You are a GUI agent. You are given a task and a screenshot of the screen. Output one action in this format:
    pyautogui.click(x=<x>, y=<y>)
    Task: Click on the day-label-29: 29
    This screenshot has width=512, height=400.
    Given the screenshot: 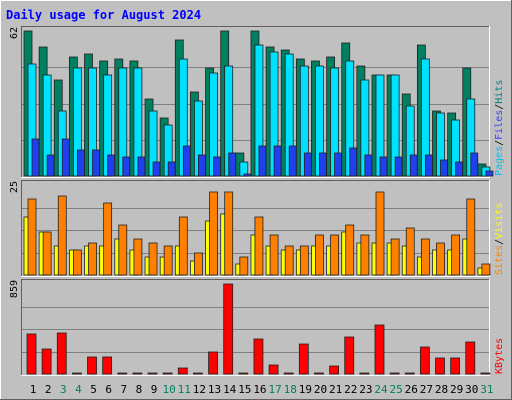 What is the action you would take?
    pyautogui.click(x=456, y=389)
    